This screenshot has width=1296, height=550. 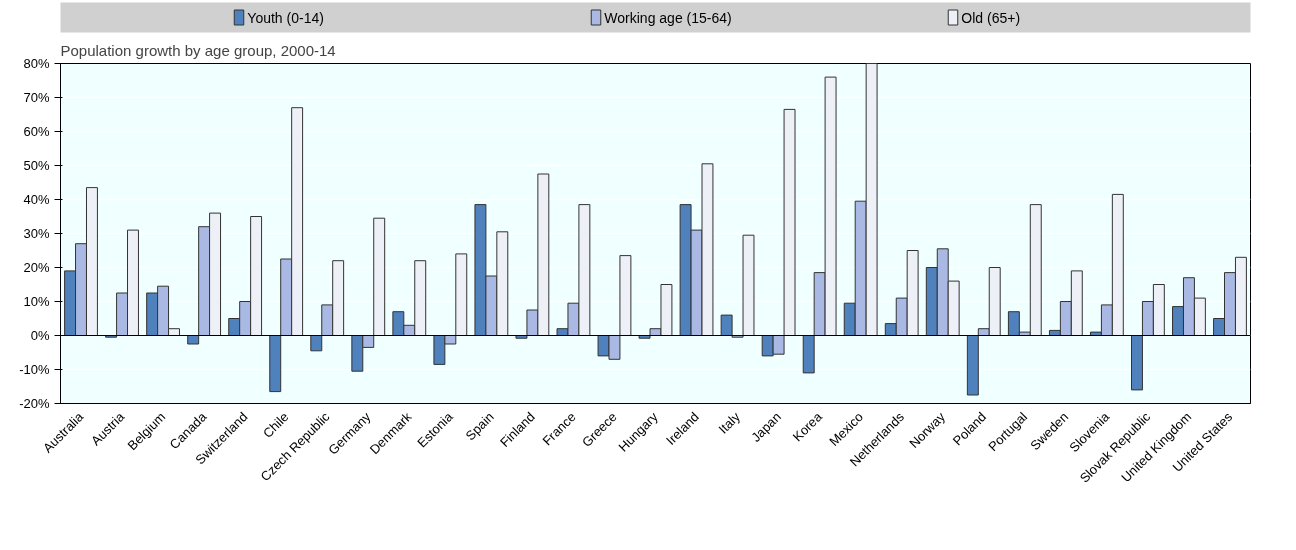 I want to click on y-tick-label: -10%, so click(x=34, y=369).